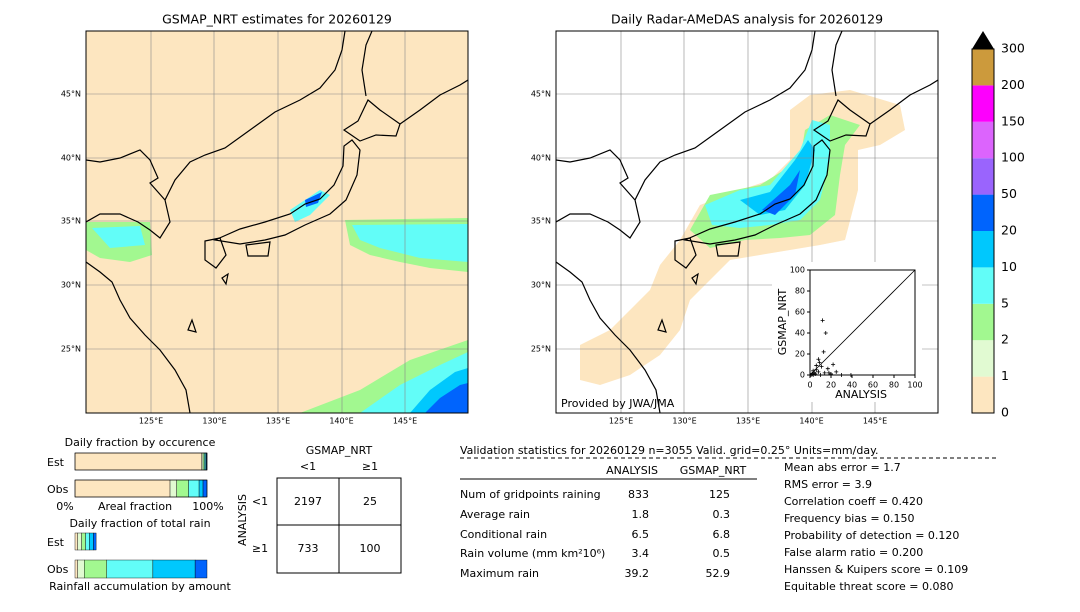 The width and height of the screenshot is (1080, 612). I want to click on colorbar-label: 200, so click(1013, 84).